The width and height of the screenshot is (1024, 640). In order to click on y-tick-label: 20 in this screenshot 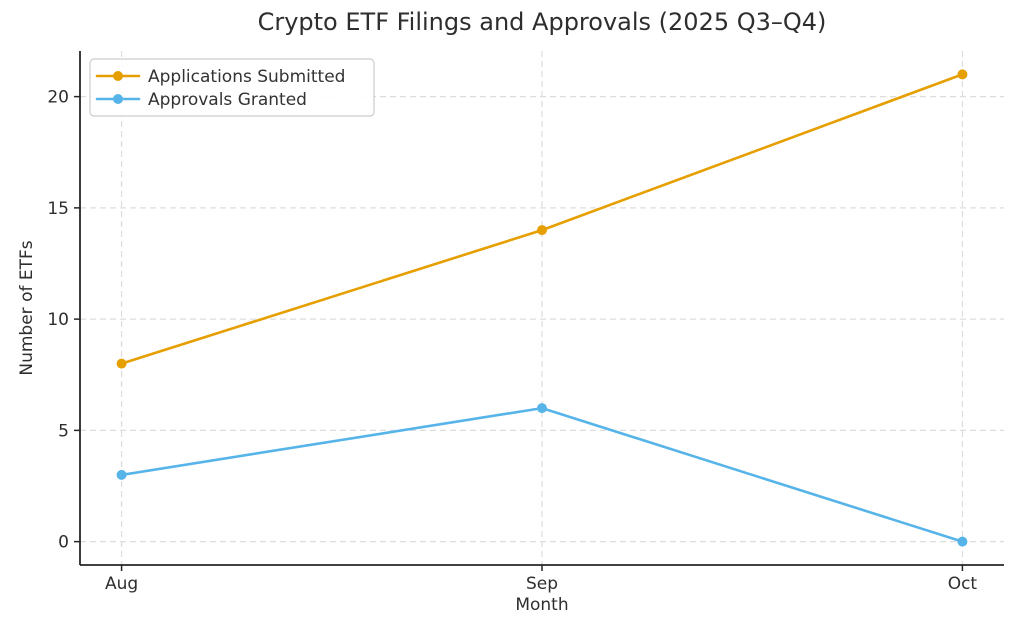, I will do `click(58, 98)`.